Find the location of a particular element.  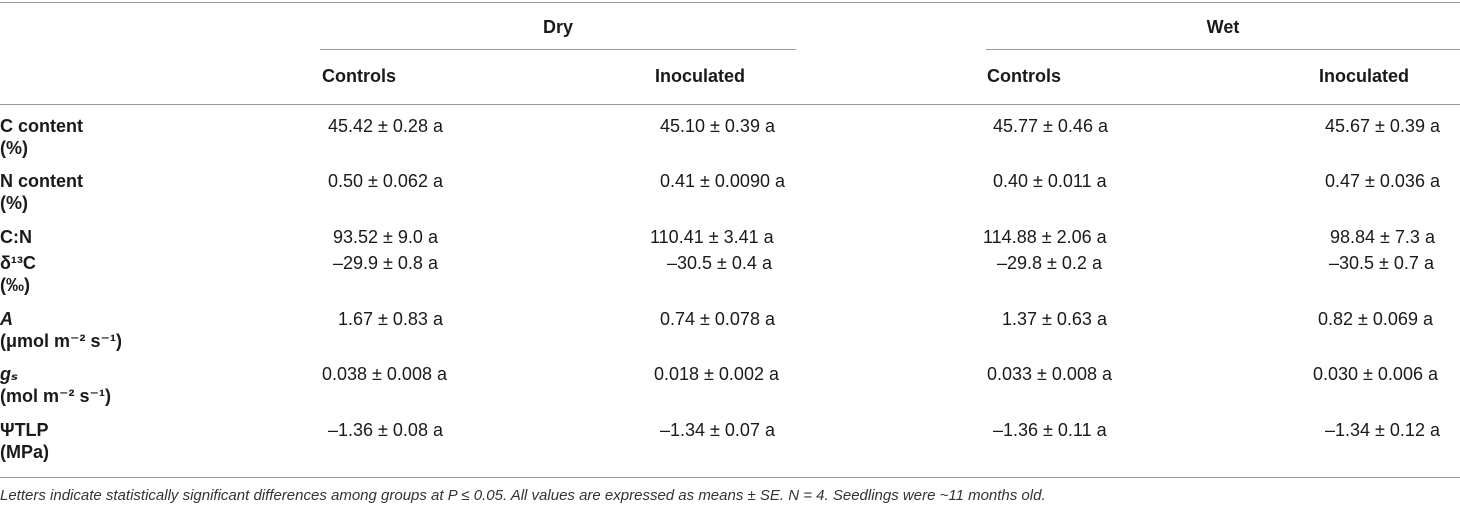

table-cell: 0.82 ± 0.069 a is located at coordinates (1375, 319).